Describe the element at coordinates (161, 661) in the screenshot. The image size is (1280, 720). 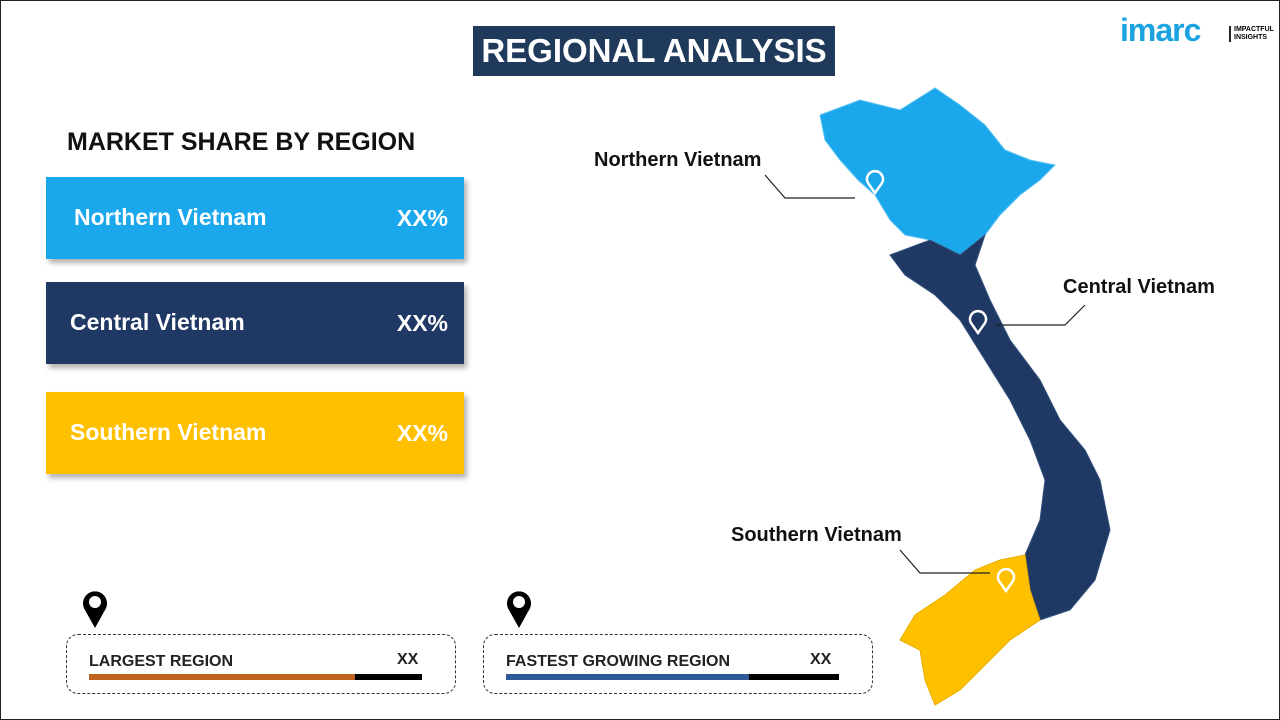
I see `card-label: LARGEST REGION` at that location.